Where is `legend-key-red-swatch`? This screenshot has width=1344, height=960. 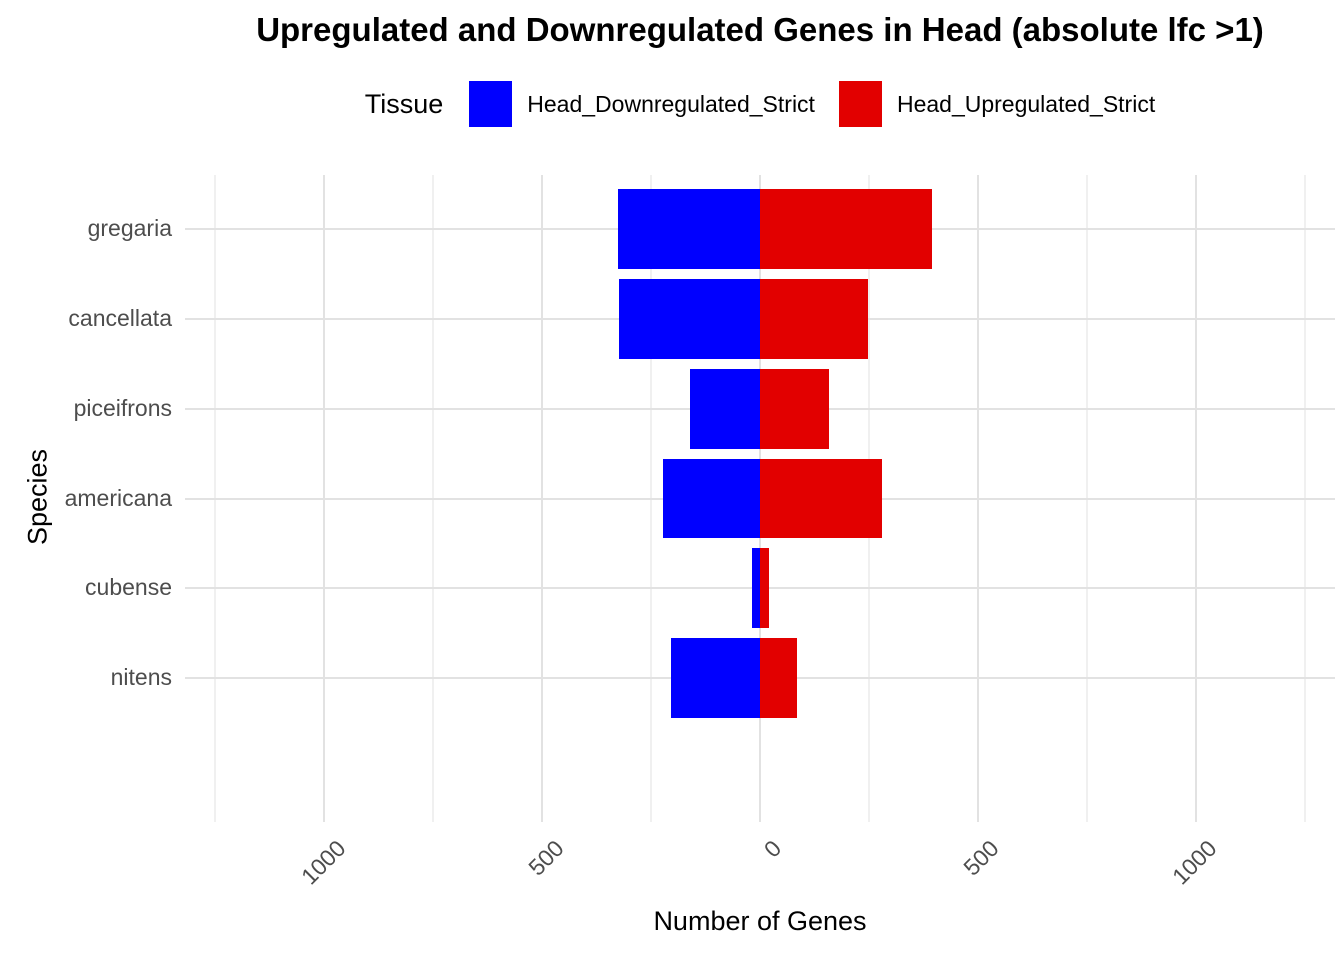 legend-key-red-swatch is located at coordinates (860, 104).